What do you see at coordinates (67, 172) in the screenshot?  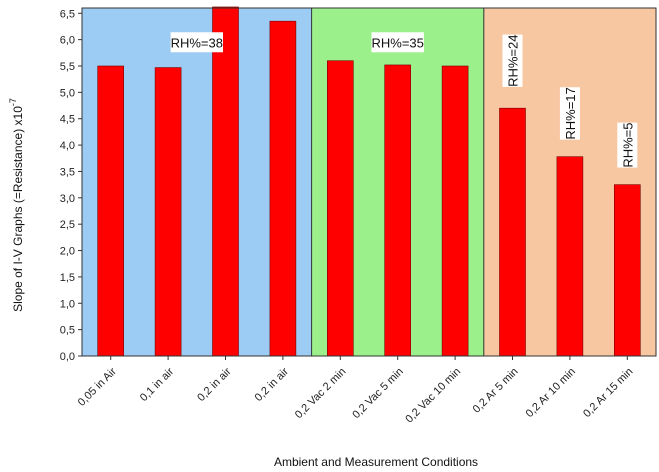 I see `y-tick-label: 3,5` at bounding box center [67, 172].